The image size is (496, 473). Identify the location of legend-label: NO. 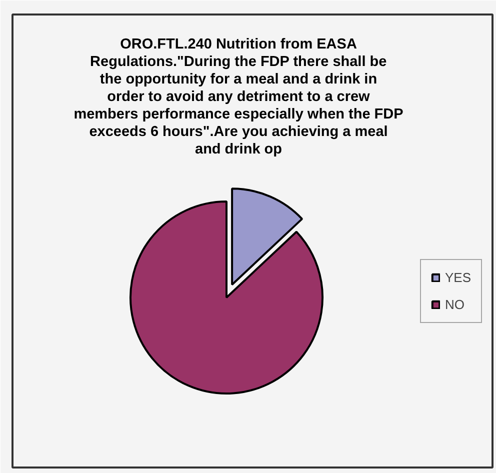
(455, 304).